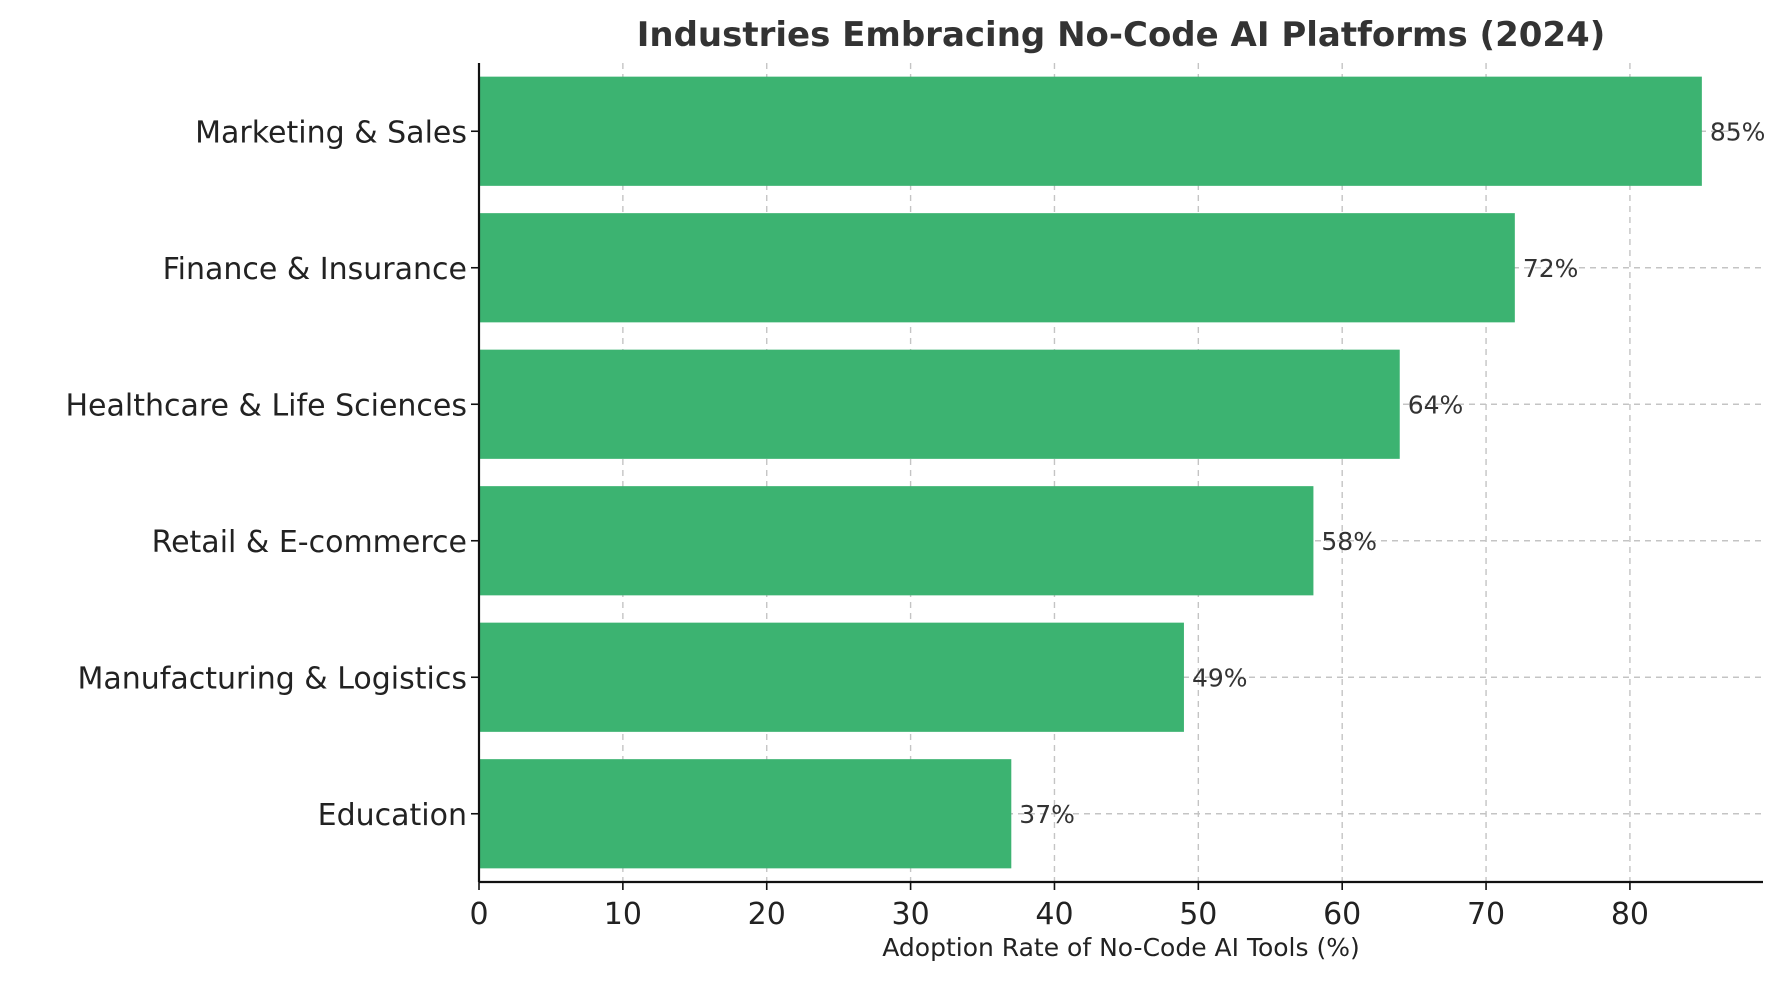  Describe the element at coordinates (272, 678) in the screenshot. I see `y-tick-label: Manufacturing & Logistics` at that location.